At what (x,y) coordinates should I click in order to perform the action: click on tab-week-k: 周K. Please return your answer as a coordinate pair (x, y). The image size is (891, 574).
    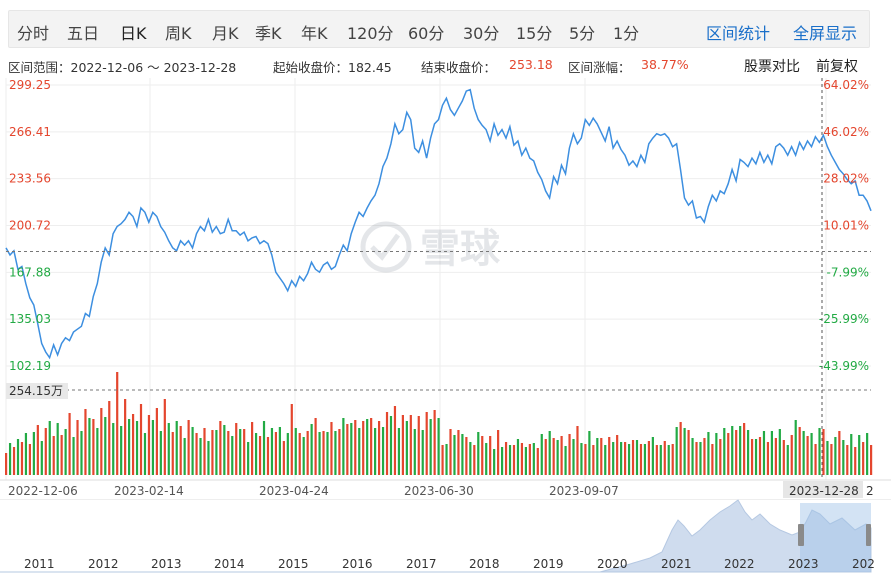
    Looking at the image, I should click on (178, 33).